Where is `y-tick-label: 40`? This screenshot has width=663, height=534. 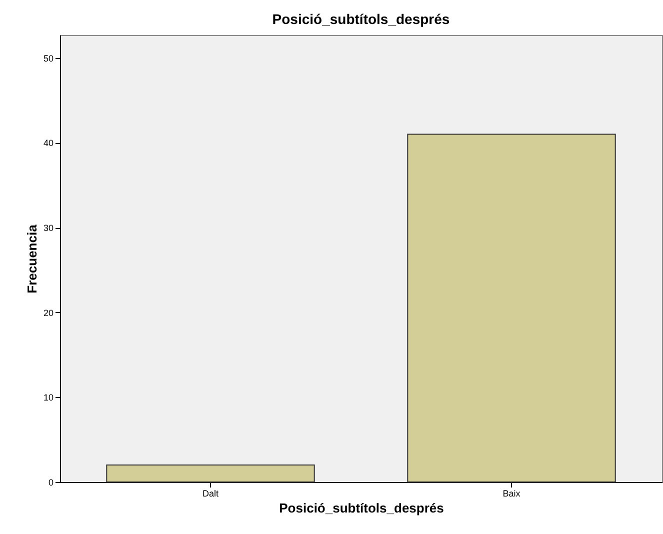 y-tick-label: 40 is located at coordinates (48, 143).